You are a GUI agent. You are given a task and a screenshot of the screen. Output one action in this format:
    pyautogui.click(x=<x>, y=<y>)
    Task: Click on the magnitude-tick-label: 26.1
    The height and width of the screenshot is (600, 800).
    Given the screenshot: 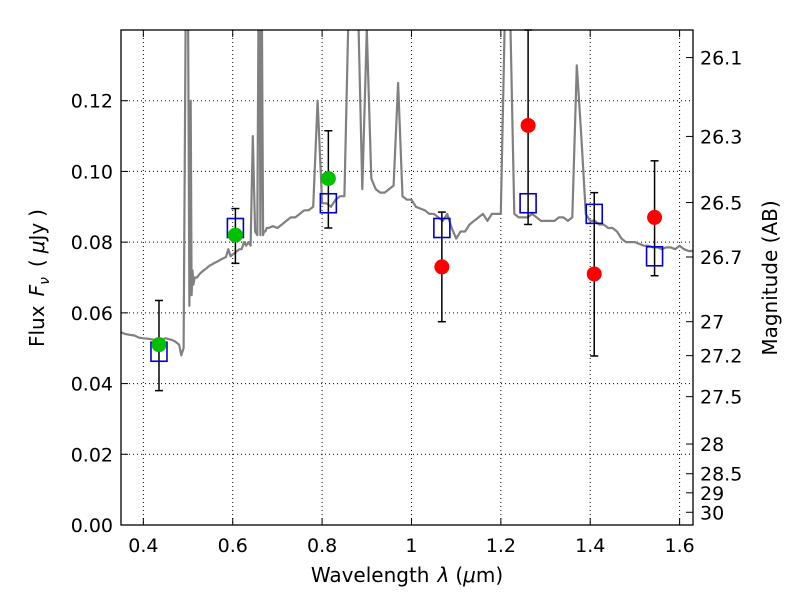 What is the action you would take?
    pyautogui.click(x=721, y=59)
    